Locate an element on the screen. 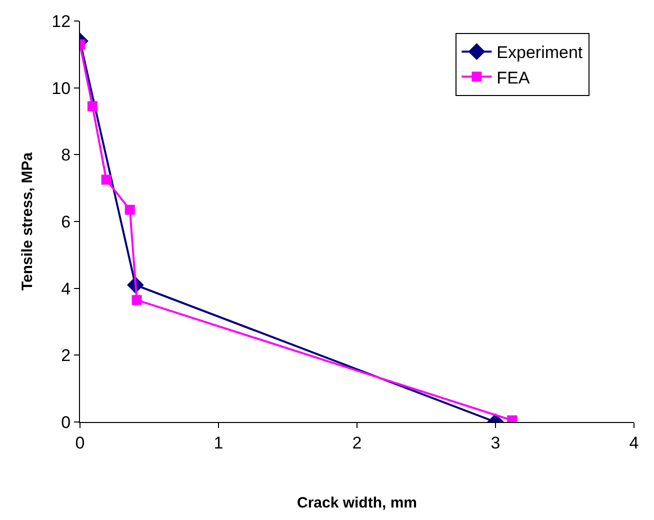 Image resolution: width=654 pixels, height=520 pixels. y-tick-label: 0 is located at coordinates (66, 422).